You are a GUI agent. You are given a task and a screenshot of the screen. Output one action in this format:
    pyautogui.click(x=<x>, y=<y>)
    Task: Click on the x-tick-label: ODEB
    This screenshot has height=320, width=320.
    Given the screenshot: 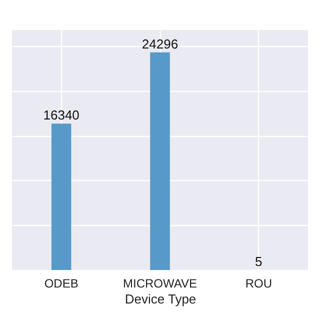 What is the action you would take?
    pyautogui.click(x=61, y=283)
    